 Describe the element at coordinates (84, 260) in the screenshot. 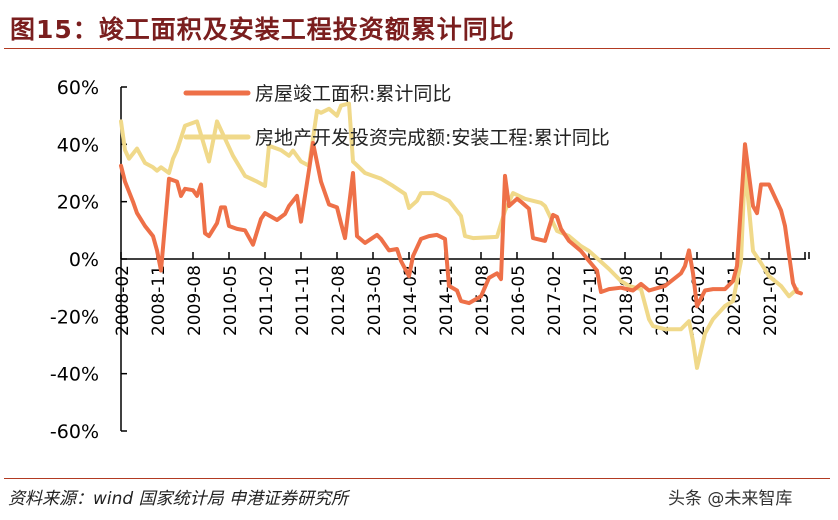

I see `y-tick-label: 0%` at that location.